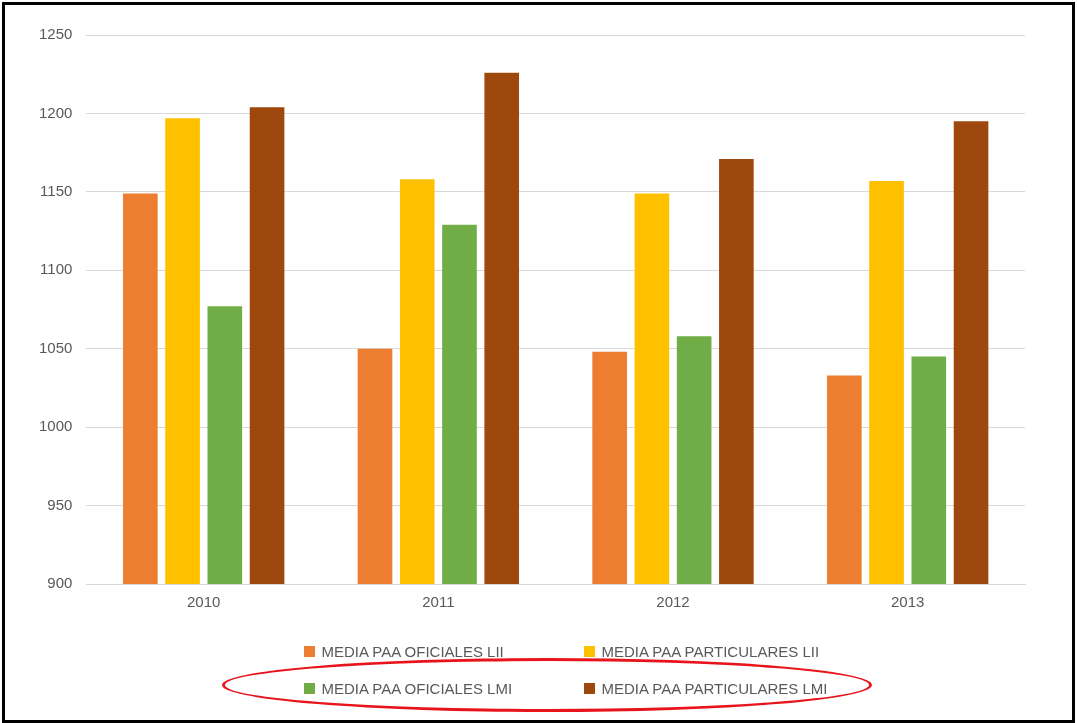 The height and width of the screenshot is (723, 1077). What do you see at coordinates (673, 602) in the screenshot?
I see `x-tick-label: 2012` at bounding box center [673, 602].